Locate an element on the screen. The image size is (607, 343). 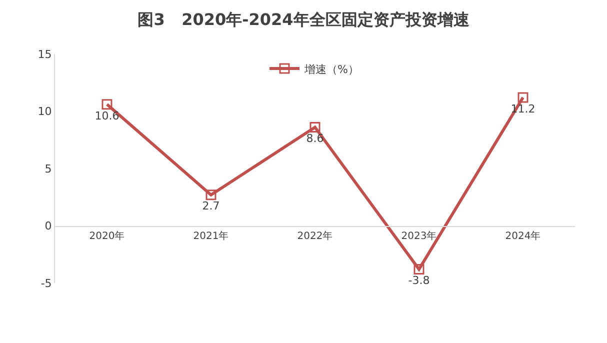
y-tick-label: -5 is located at coordinates (46, 283).